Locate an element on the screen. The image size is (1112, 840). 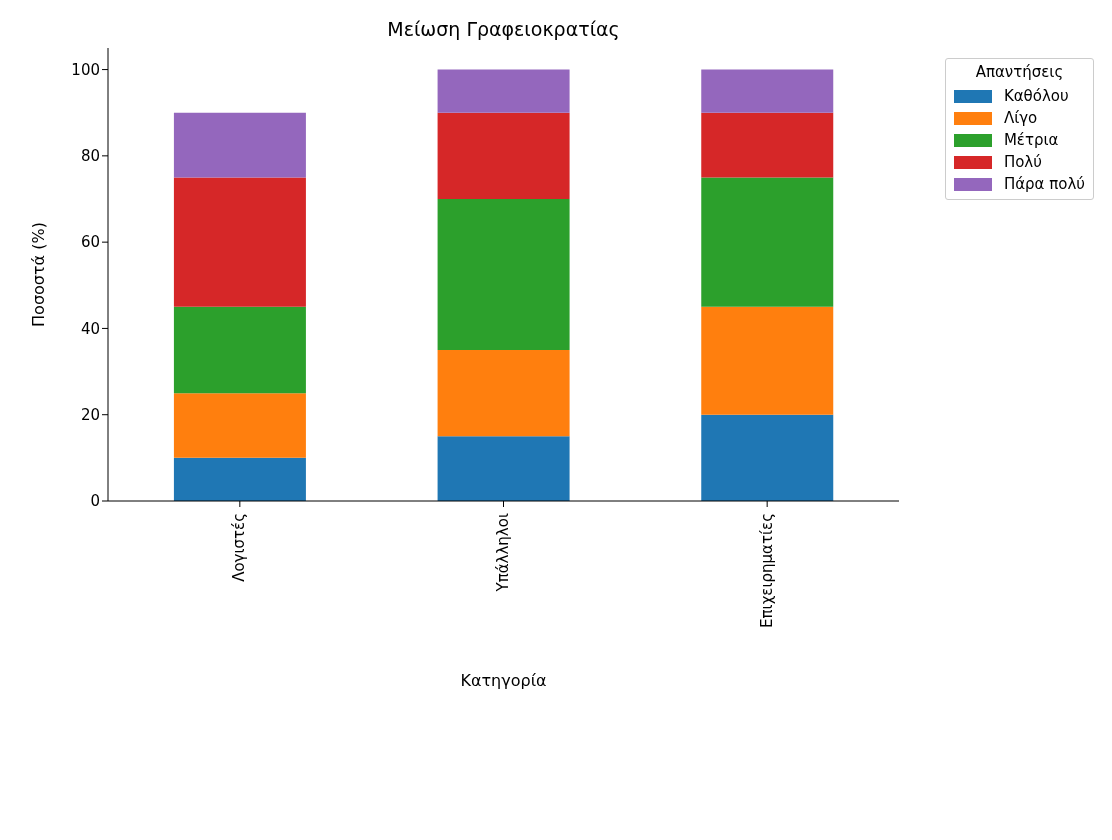
x-axis-title: Κατηγορία is located at coordinates (503, 680).